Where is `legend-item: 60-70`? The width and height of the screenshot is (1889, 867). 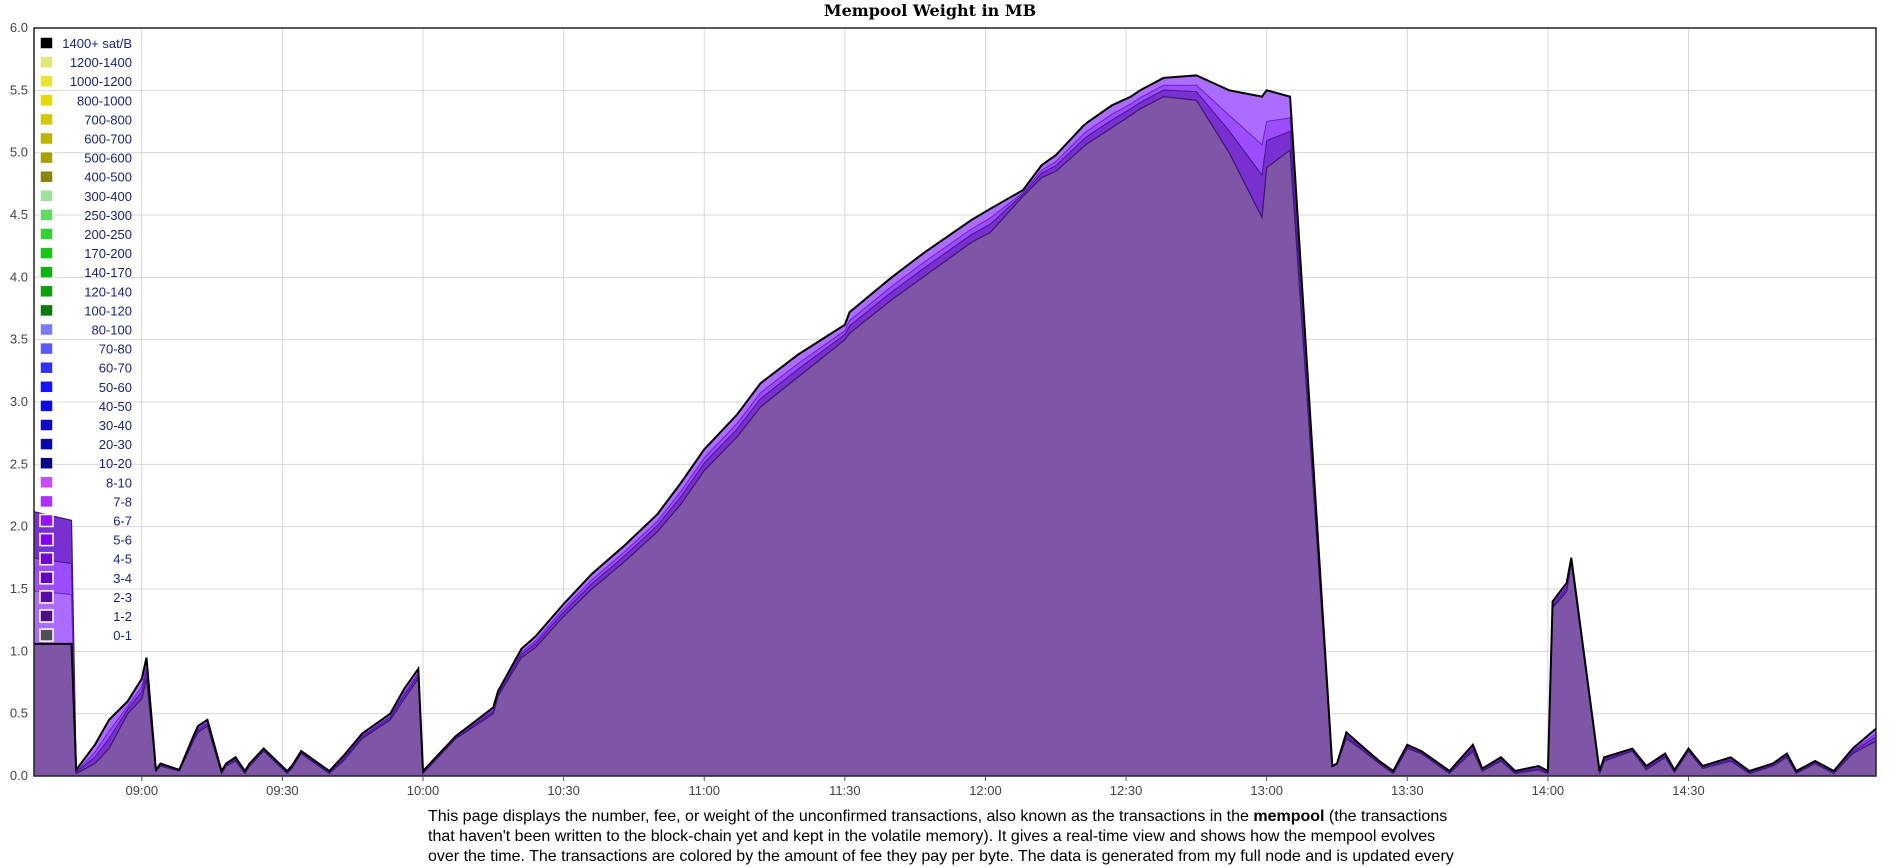
legend-item: 60-70 is located at coordinates (85, 368).